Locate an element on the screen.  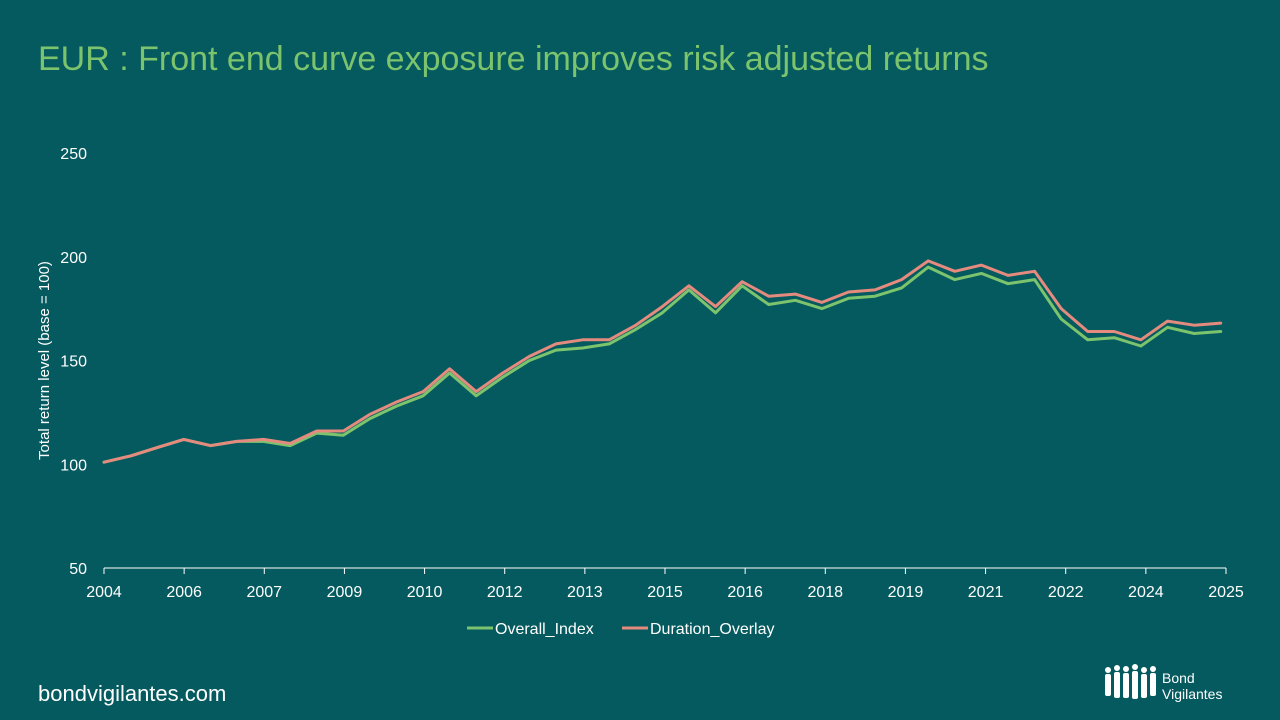
y-tick-label: 250 is located at coordinates (73, 154).